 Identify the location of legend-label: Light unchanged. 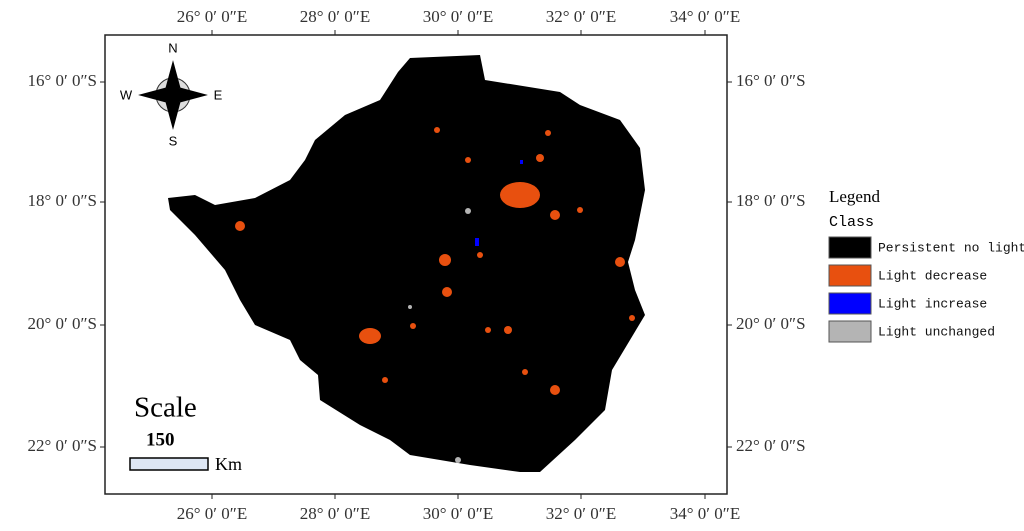
(936, 331).